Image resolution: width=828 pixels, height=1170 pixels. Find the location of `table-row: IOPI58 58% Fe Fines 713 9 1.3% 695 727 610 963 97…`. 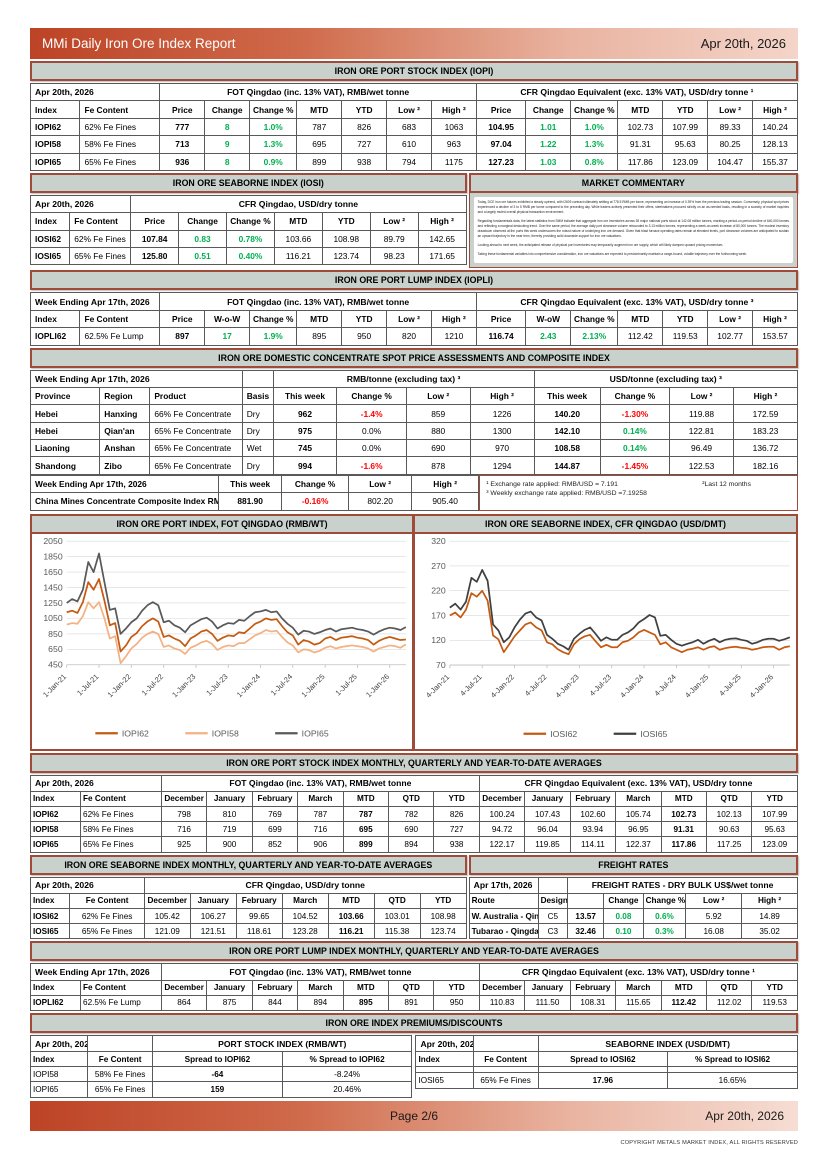

table-row: IOPI58 58% Fe Fines 713 9 1.3% 695 727 610 963 97… is located at coordinates (413, 144).